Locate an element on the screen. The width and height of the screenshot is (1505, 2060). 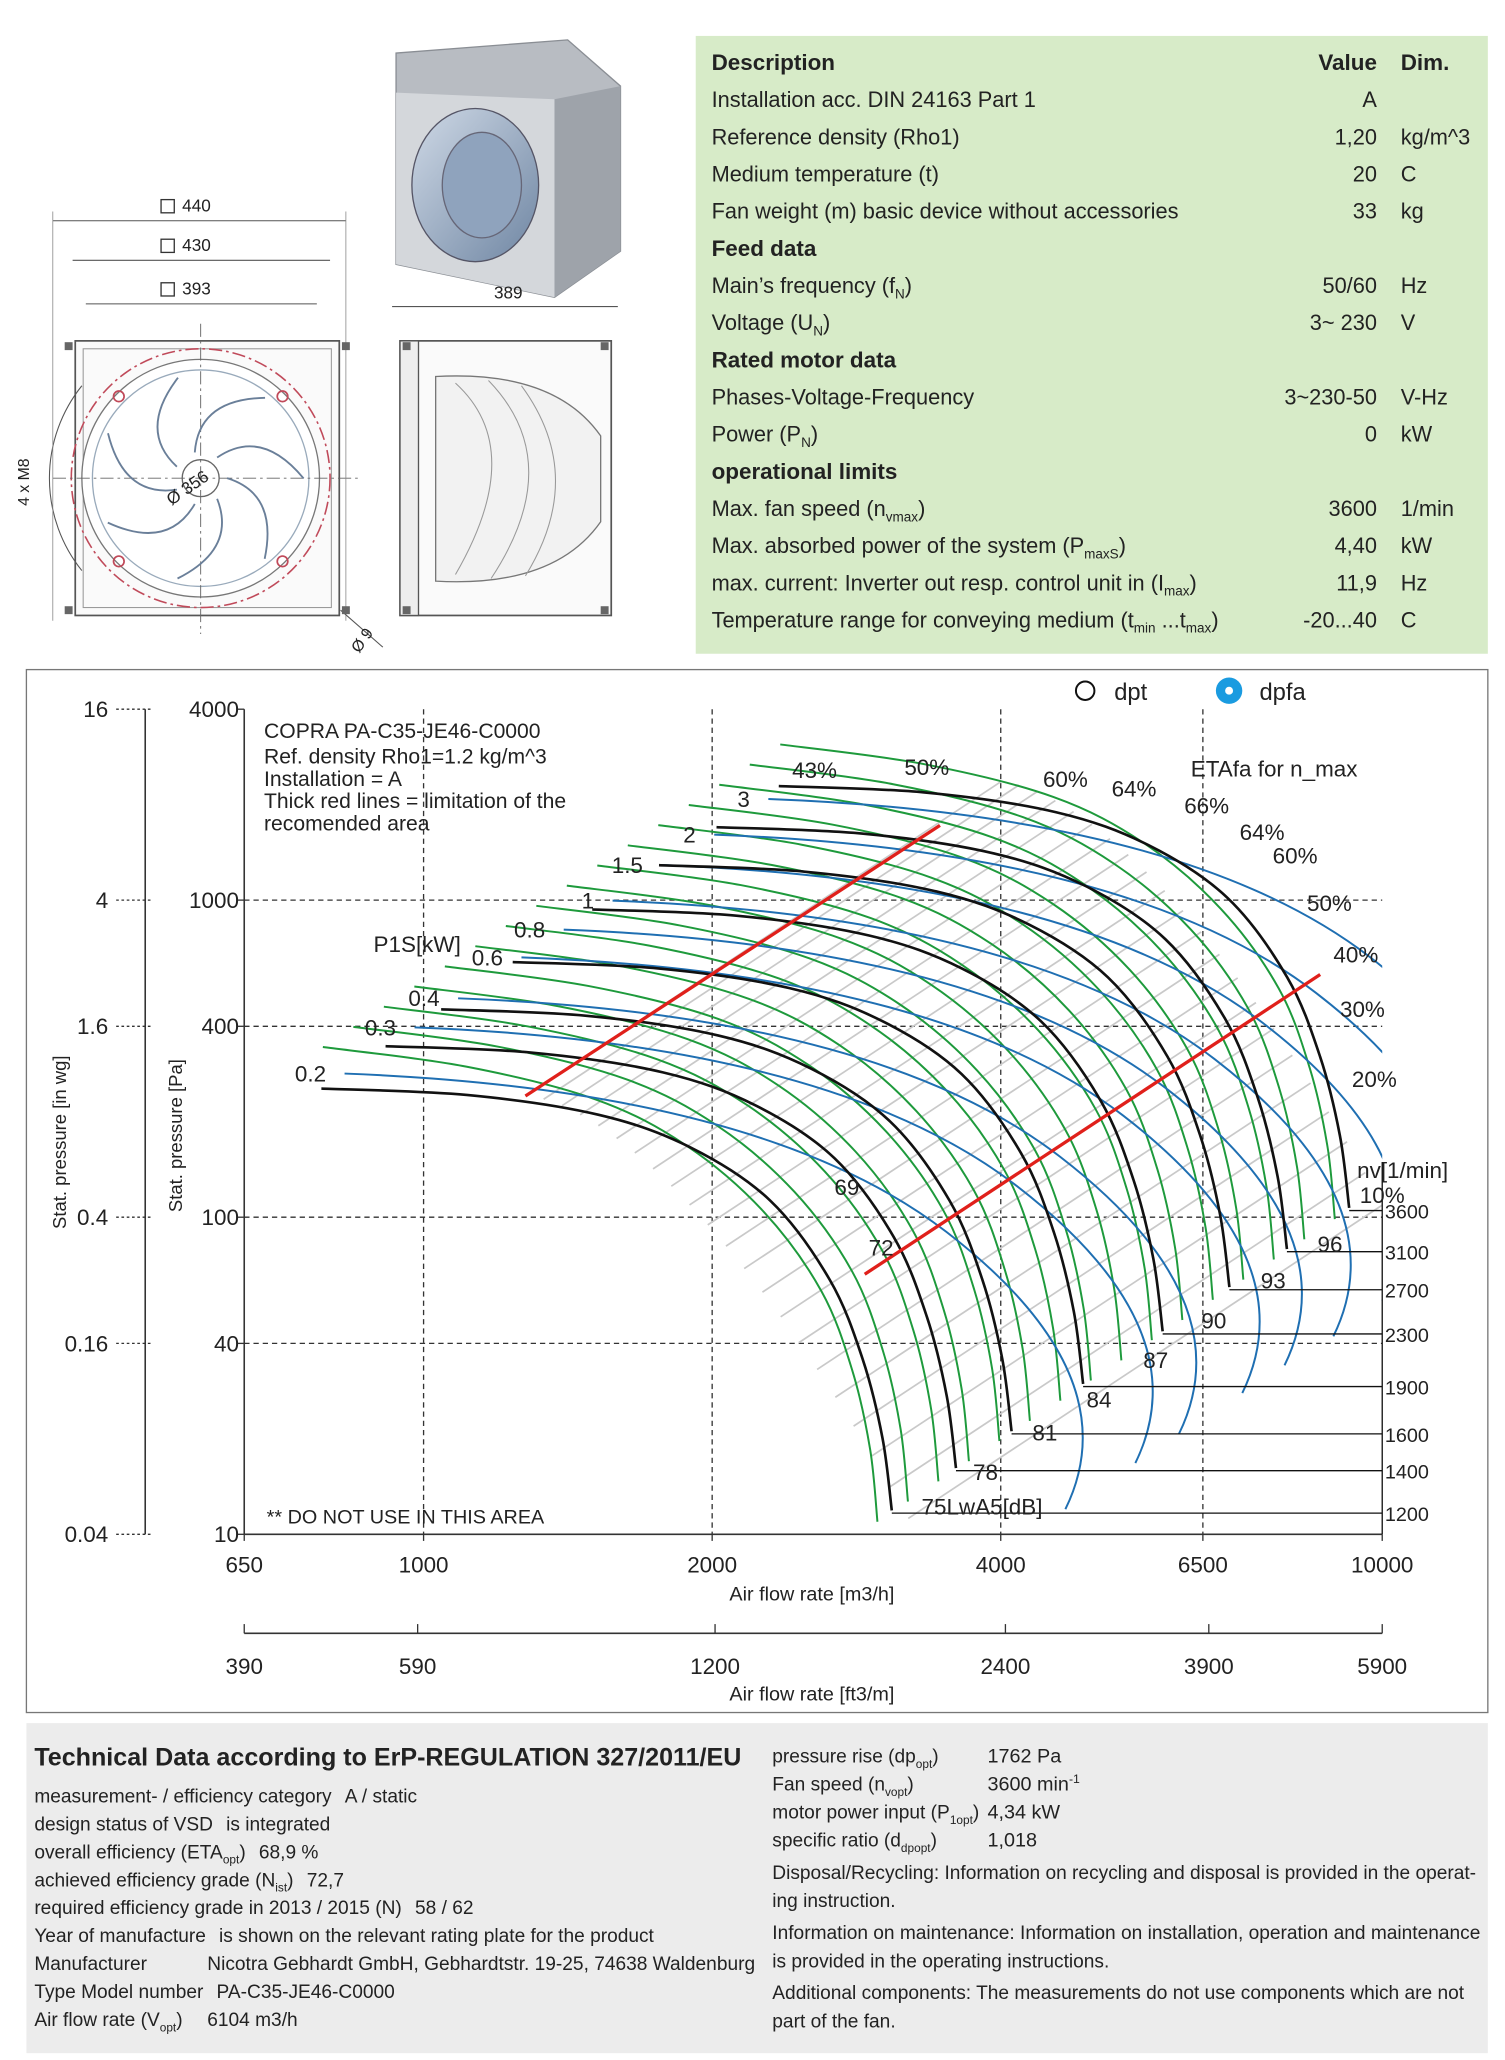
dimension-label: 389 is located at coordinates (508, 293).